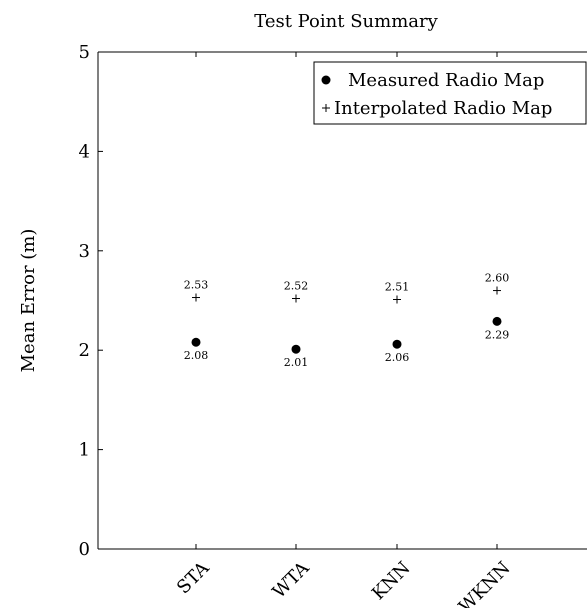 Image resolution: width=588 pixels, height=608 pixels. What do you see at coordinates (193, 577) in the screenshot?
I see `x-tick-label: STA` at bounding box center [193, 577].